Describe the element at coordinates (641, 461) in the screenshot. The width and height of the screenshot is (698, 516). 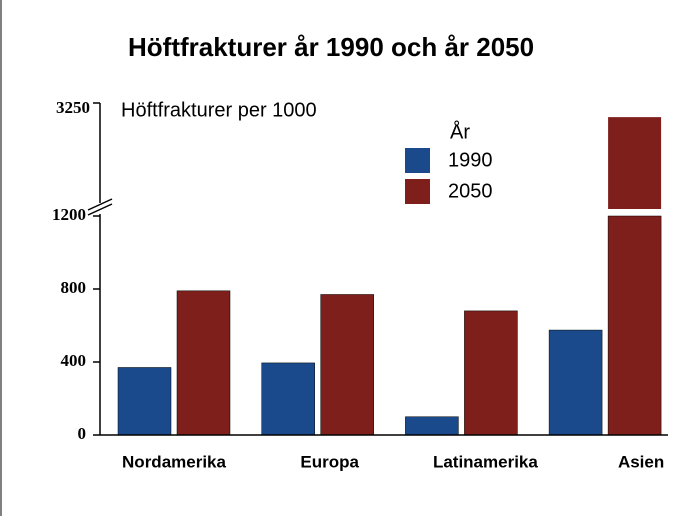
I see `x-tick-label: Asien` at that location.